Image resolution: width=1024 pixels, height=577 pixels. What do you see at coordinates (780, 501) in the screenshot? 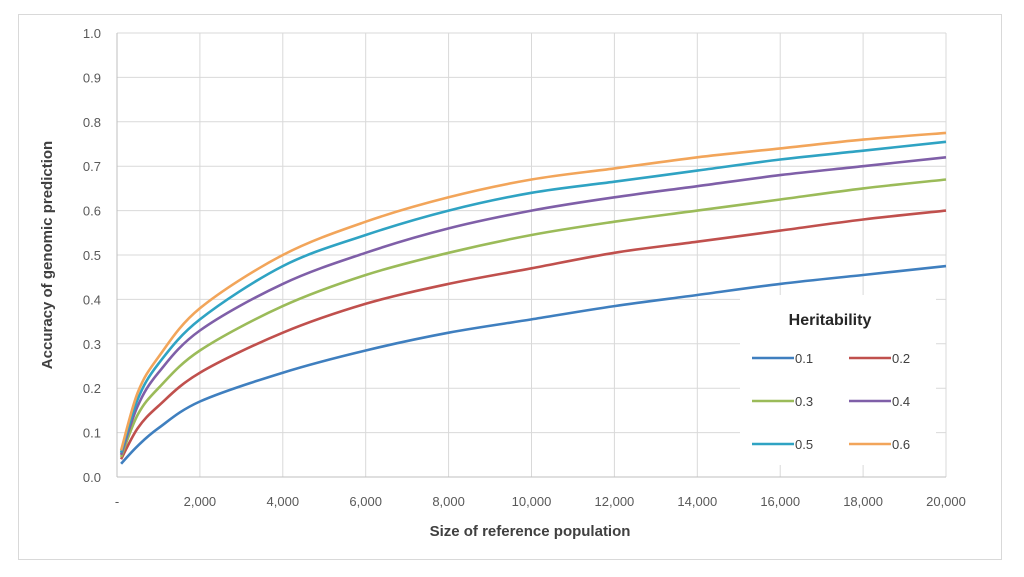
I see `x-tick-label: 16,000` at bounding box center [780, 501].